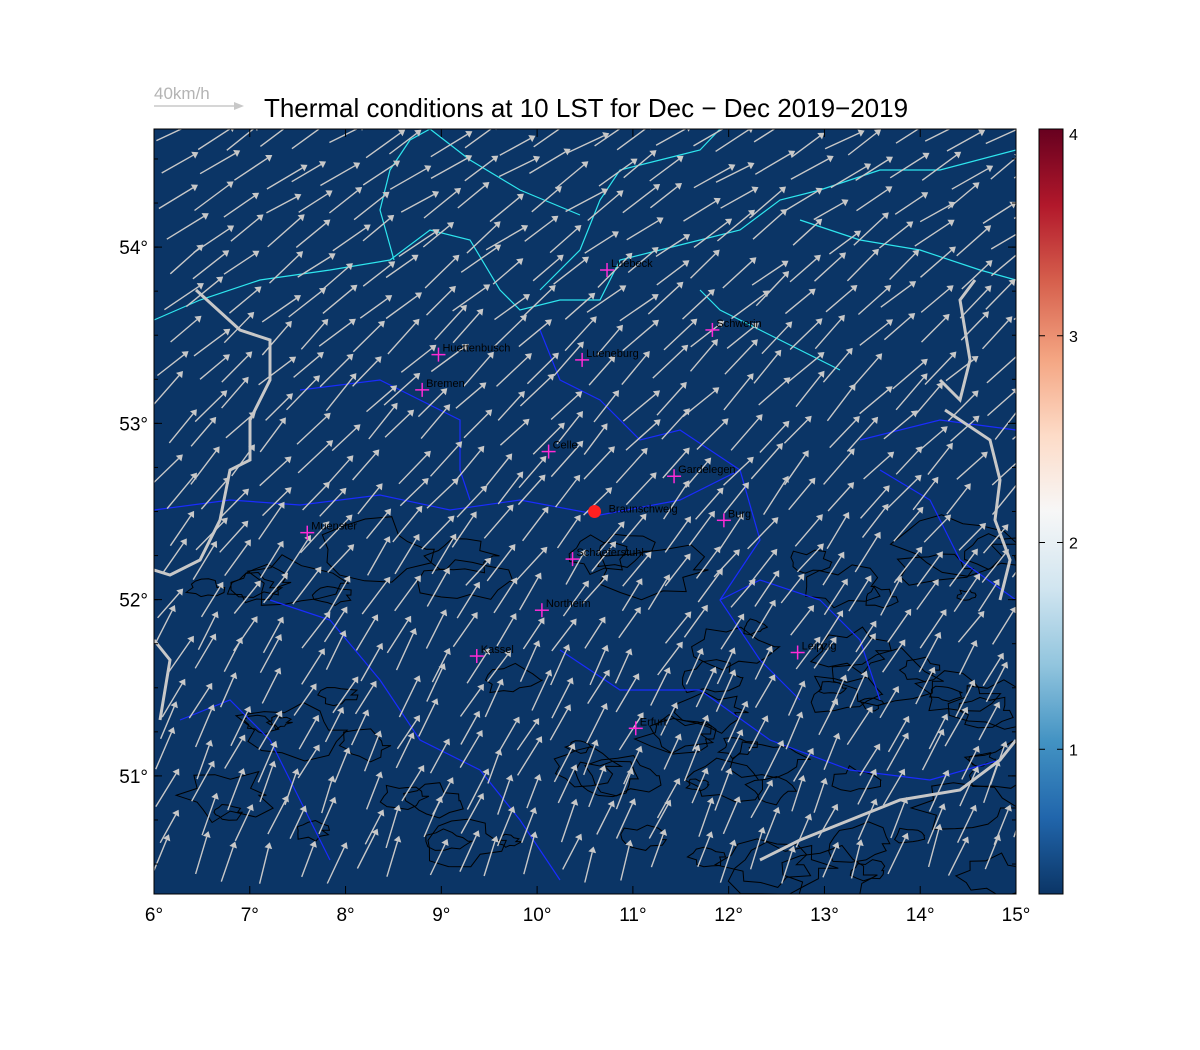  Describe the element at coordinates (632, 915) in the screenshot. I see `x-tick-label: 11°` at that location.